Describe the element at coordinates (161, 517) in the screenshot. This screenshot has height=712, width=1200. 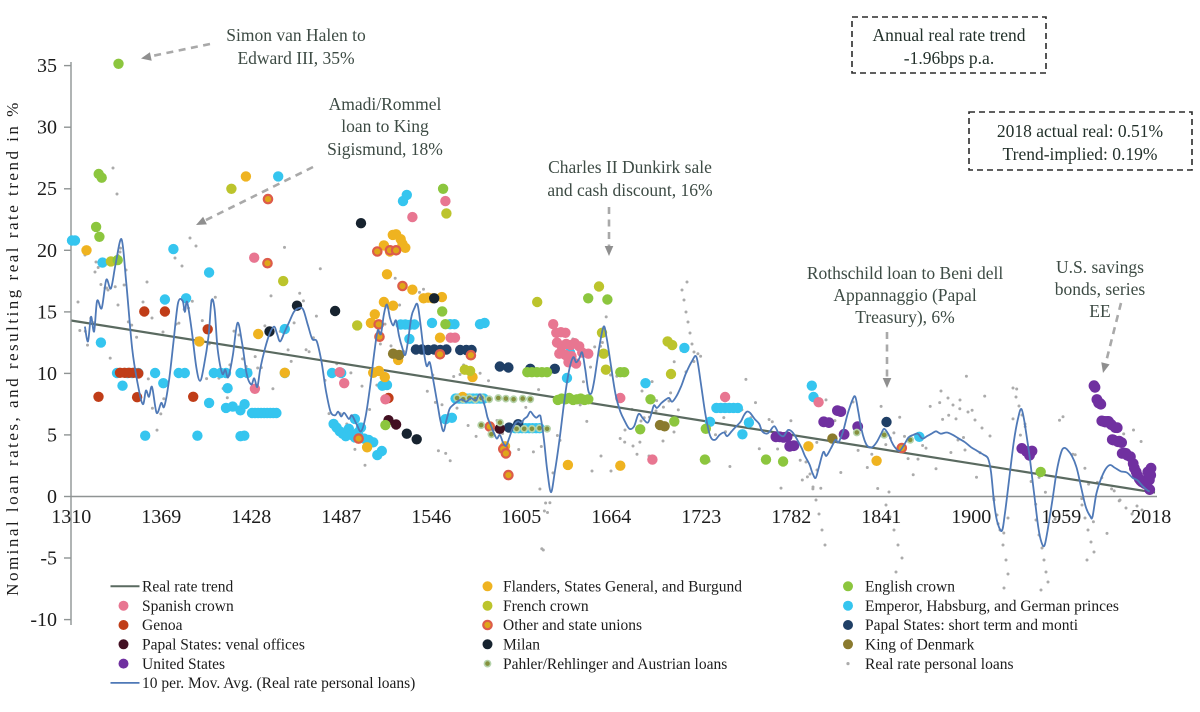
I see `svg-text: 1369` at that location.